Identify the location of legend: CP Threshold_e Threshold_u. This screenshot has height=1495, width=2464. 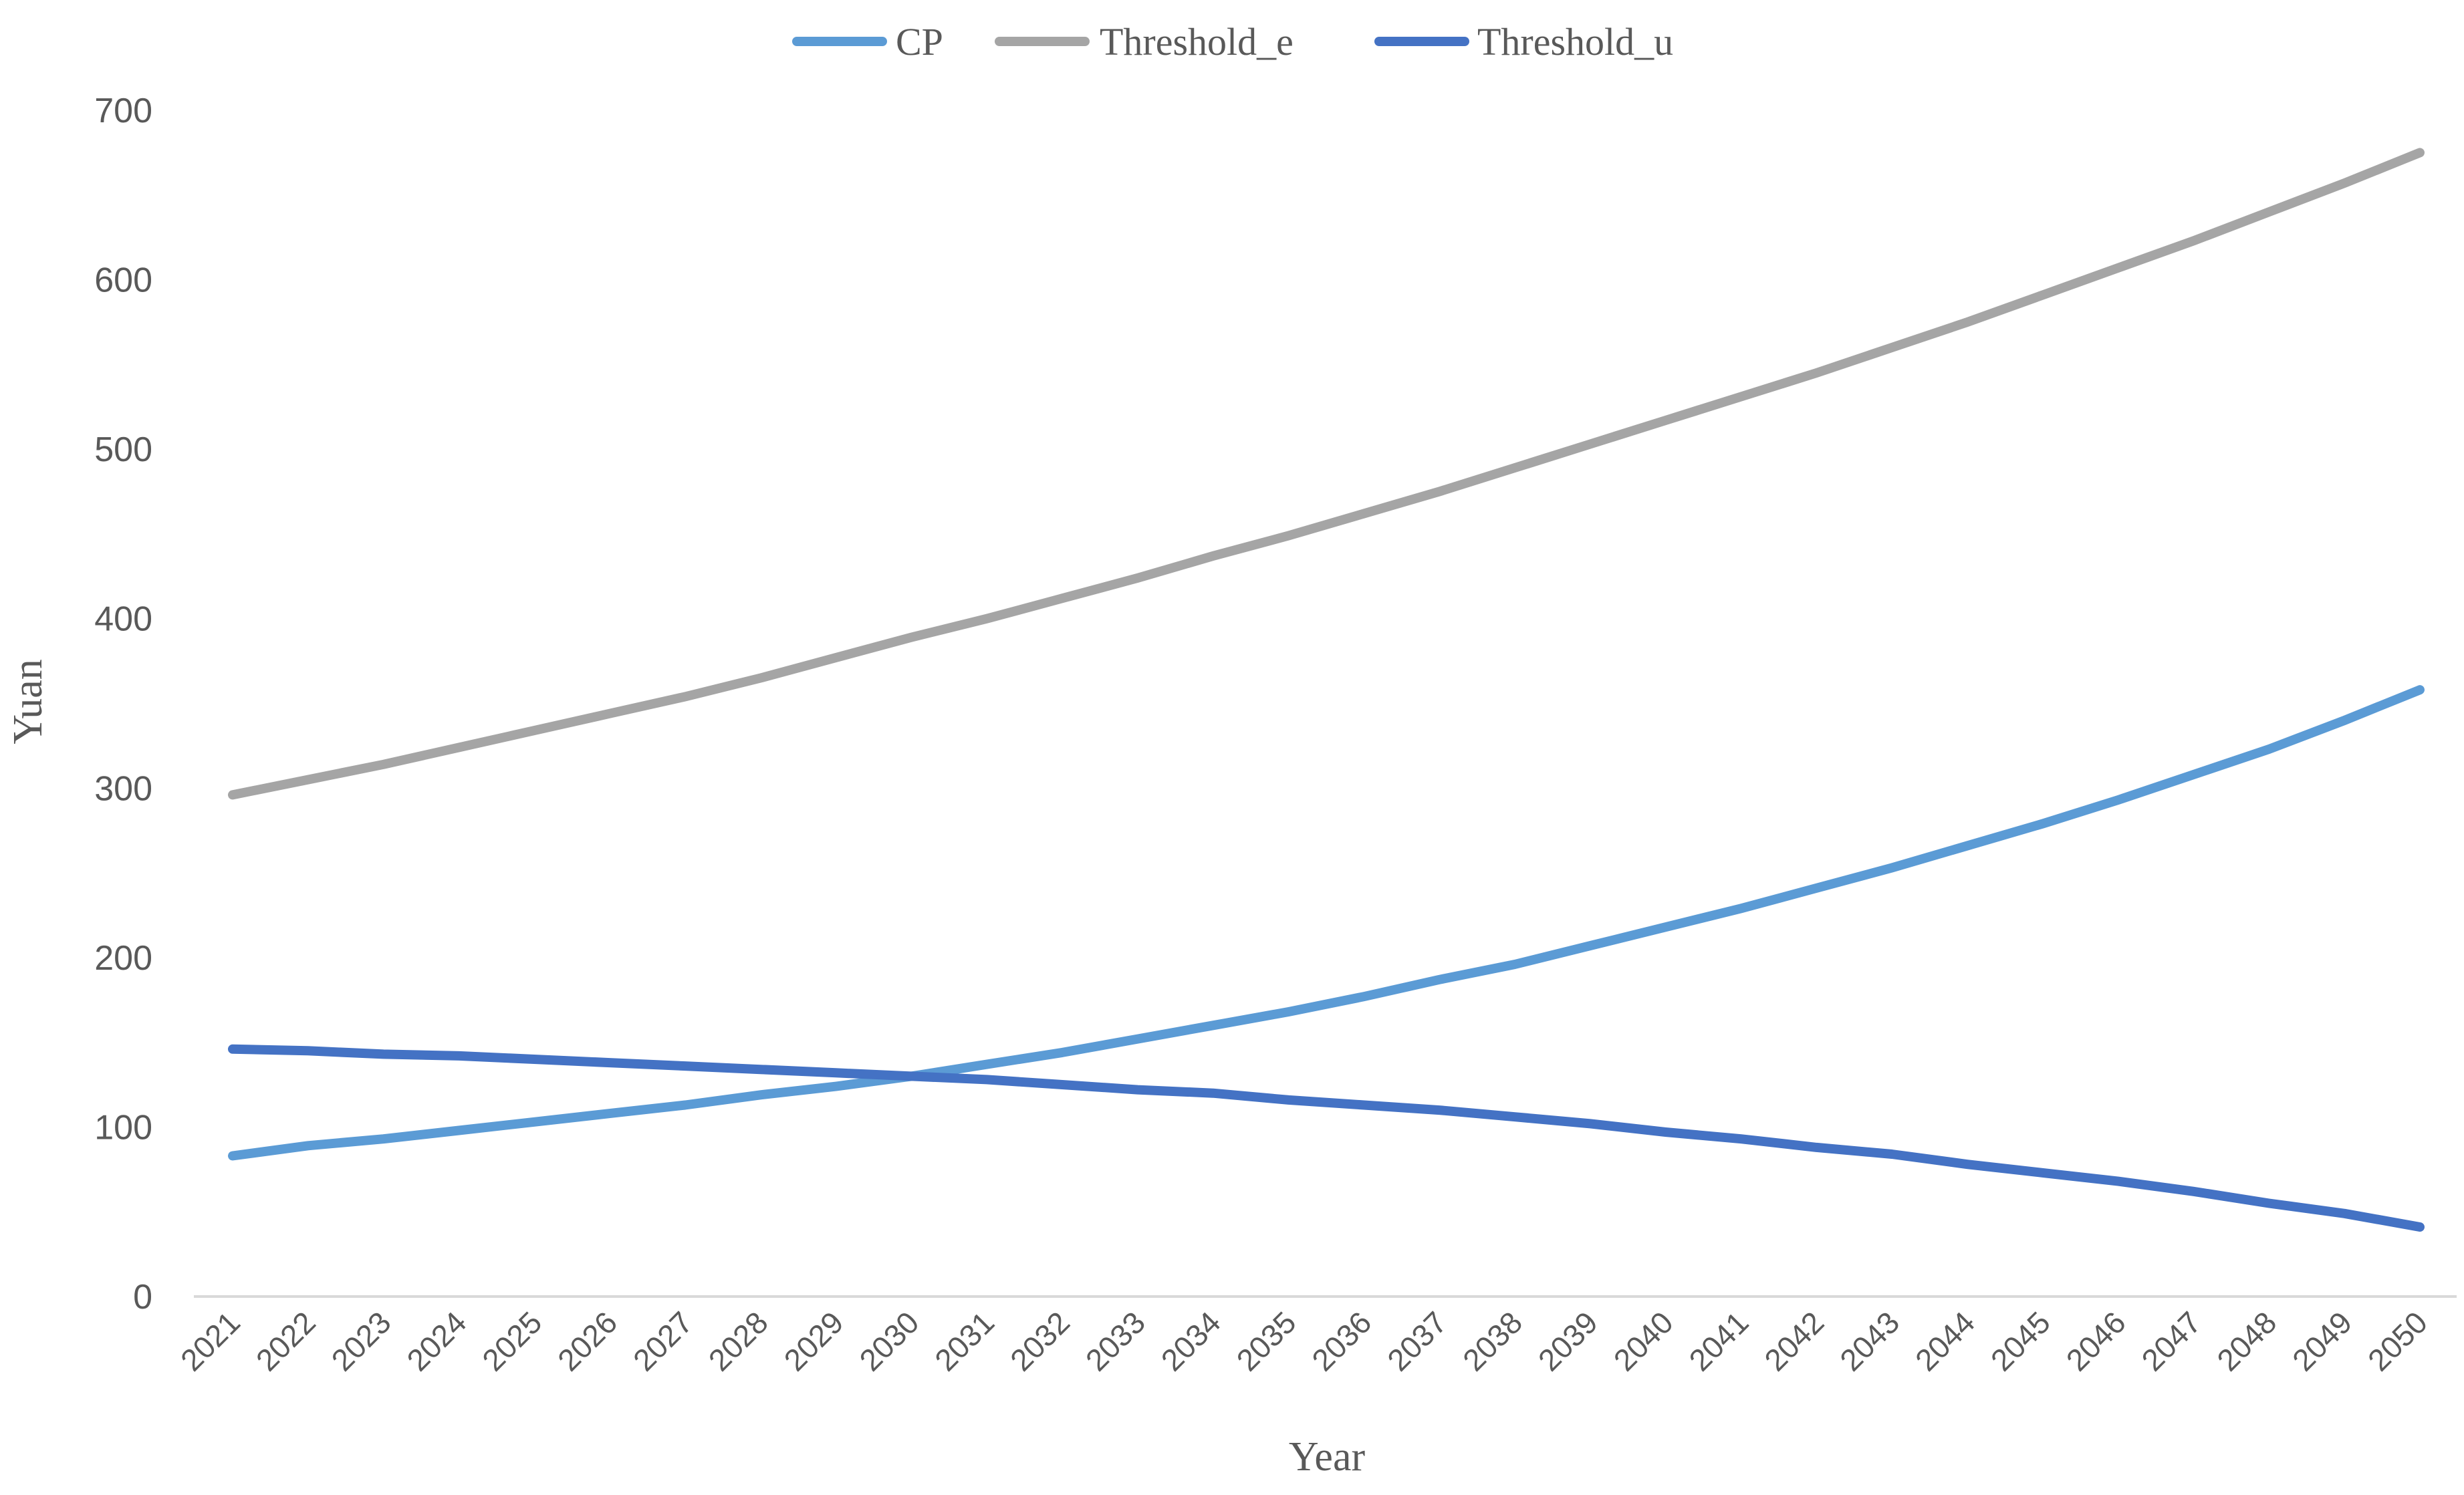
(1232, 41).